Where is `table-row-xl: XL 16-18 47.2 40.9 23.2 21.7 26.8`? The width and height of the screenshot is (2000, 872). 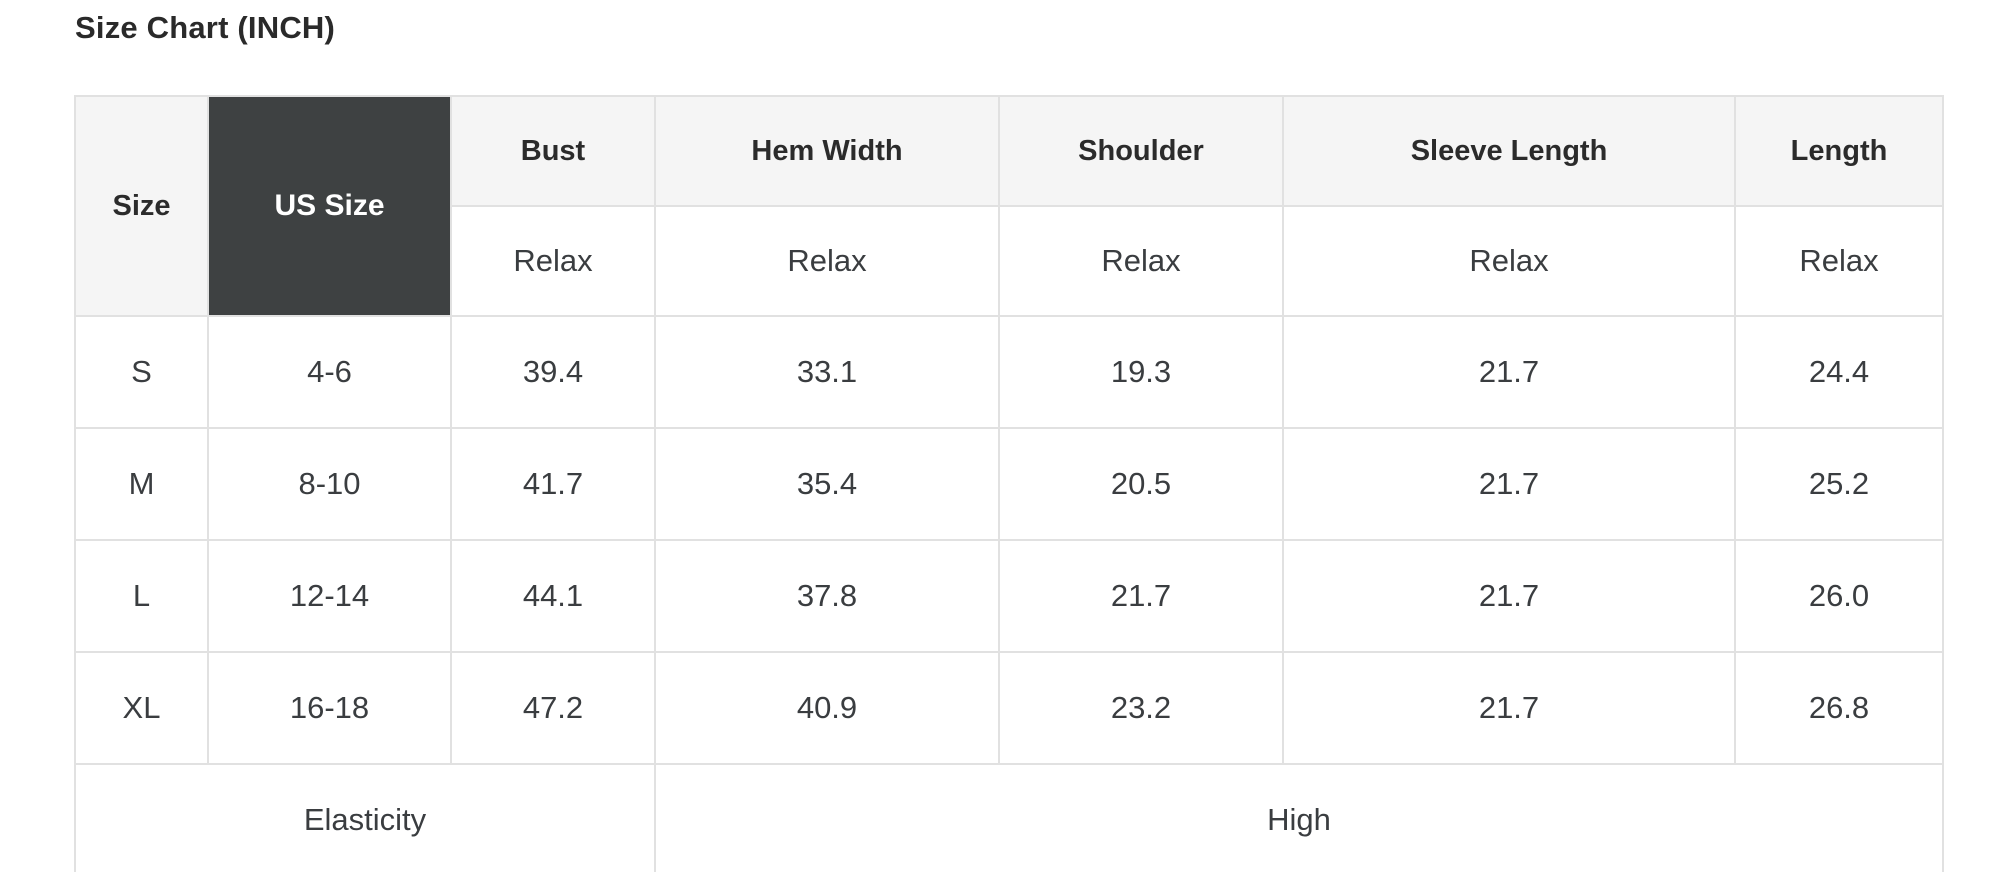 table-row-xl: XL 16-18 47.2 40.9 23.2 21.7 26.8 is located at coordinates (1009, 708).